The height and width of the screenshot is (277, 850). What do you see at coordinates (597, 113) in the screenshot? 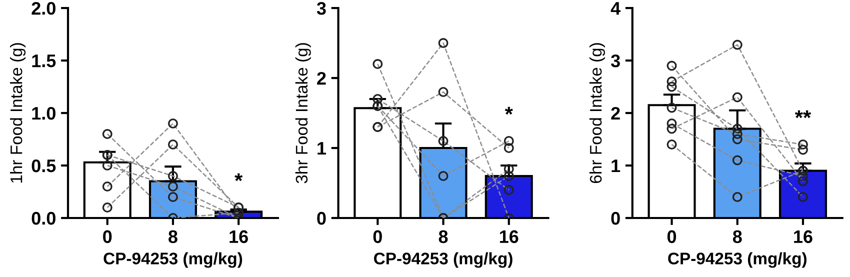
I see `y-axis-title: 6hr Food Intake (g)` at bounding box center [597, 113].